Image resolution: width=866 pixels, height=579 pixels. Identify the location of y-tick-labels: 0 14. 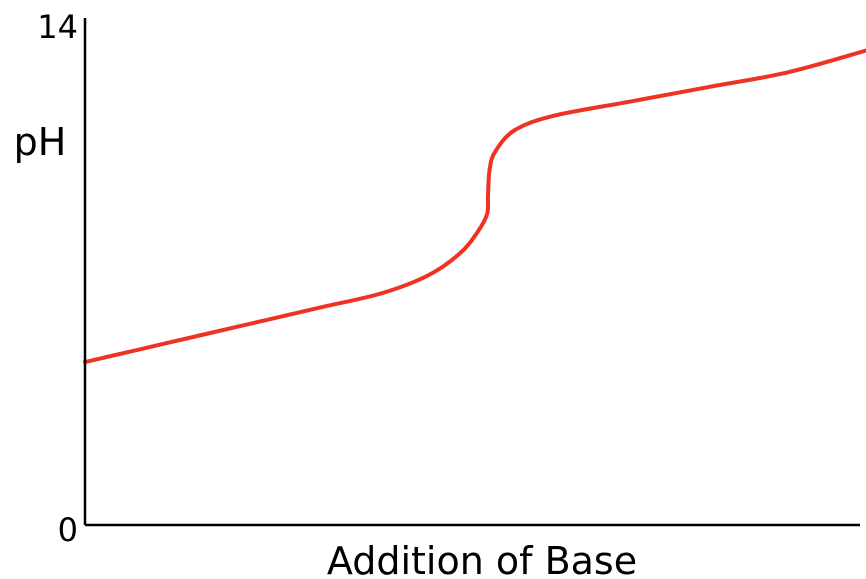
(57, 278).